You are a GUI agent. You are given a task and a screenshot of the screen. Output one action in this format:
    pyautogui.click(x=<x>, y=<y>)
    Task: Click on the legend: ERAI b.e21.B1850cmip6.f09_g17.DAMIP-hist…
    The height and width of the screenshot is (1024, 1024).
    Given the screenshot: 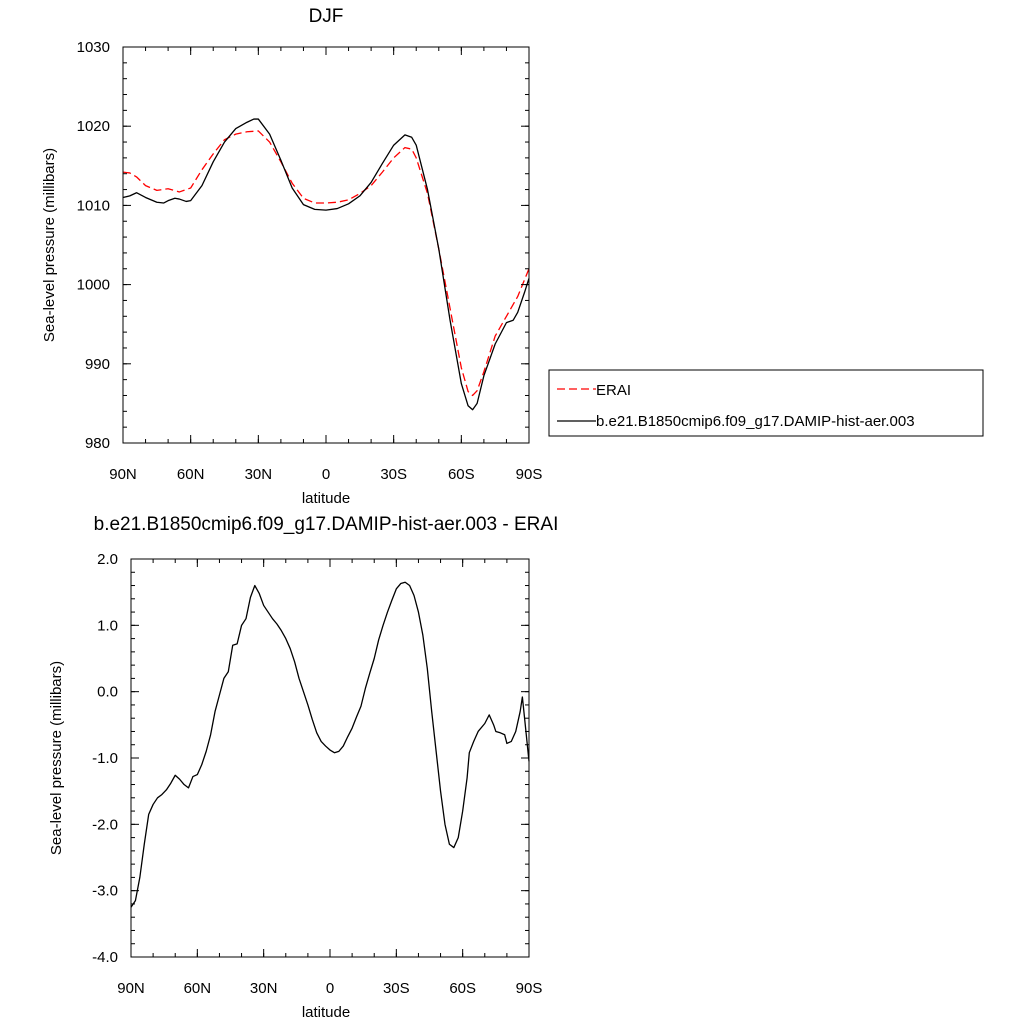 What is the action you would take?
    pyautogui.click(x=766, y=403)
    